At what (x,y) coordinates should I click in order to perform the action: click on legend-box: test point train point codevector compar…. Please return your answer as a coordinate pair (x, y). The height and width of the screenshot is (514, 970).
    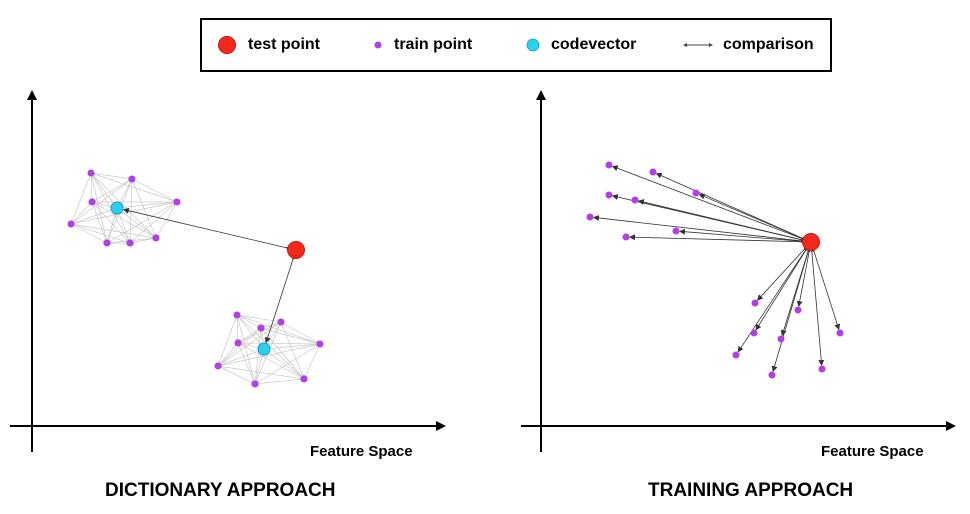
    Looking at the image, I should click on (516, 45).